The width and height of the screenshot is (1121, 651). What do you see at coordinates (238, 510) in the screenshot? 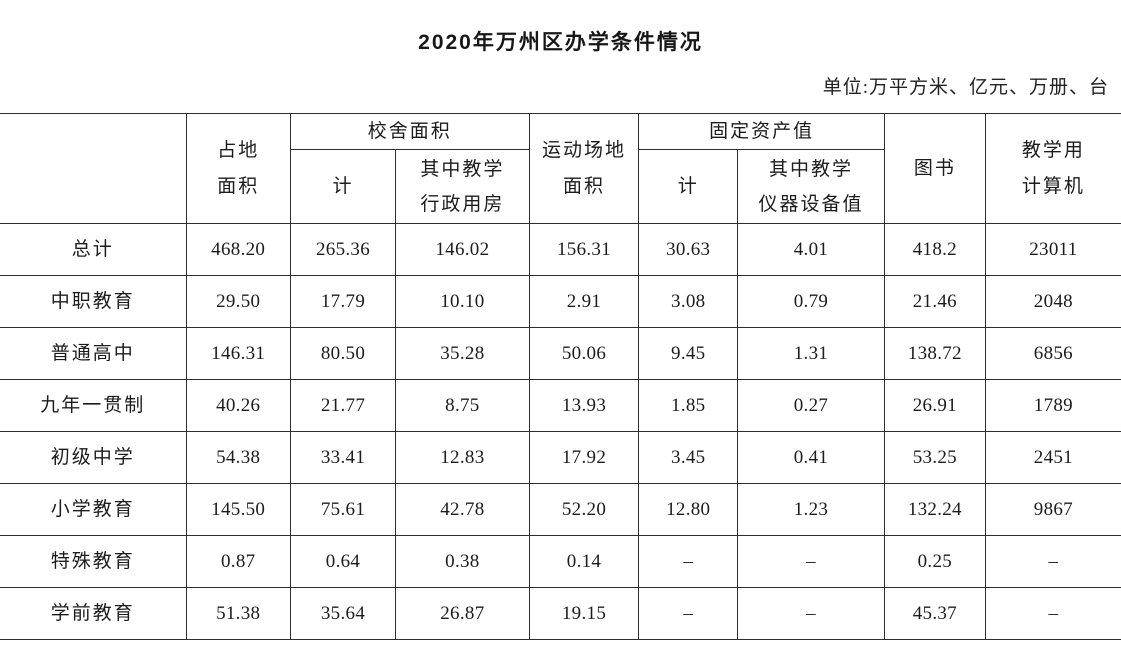
I see `cell: 145.50` at bounding box center [238, 510].